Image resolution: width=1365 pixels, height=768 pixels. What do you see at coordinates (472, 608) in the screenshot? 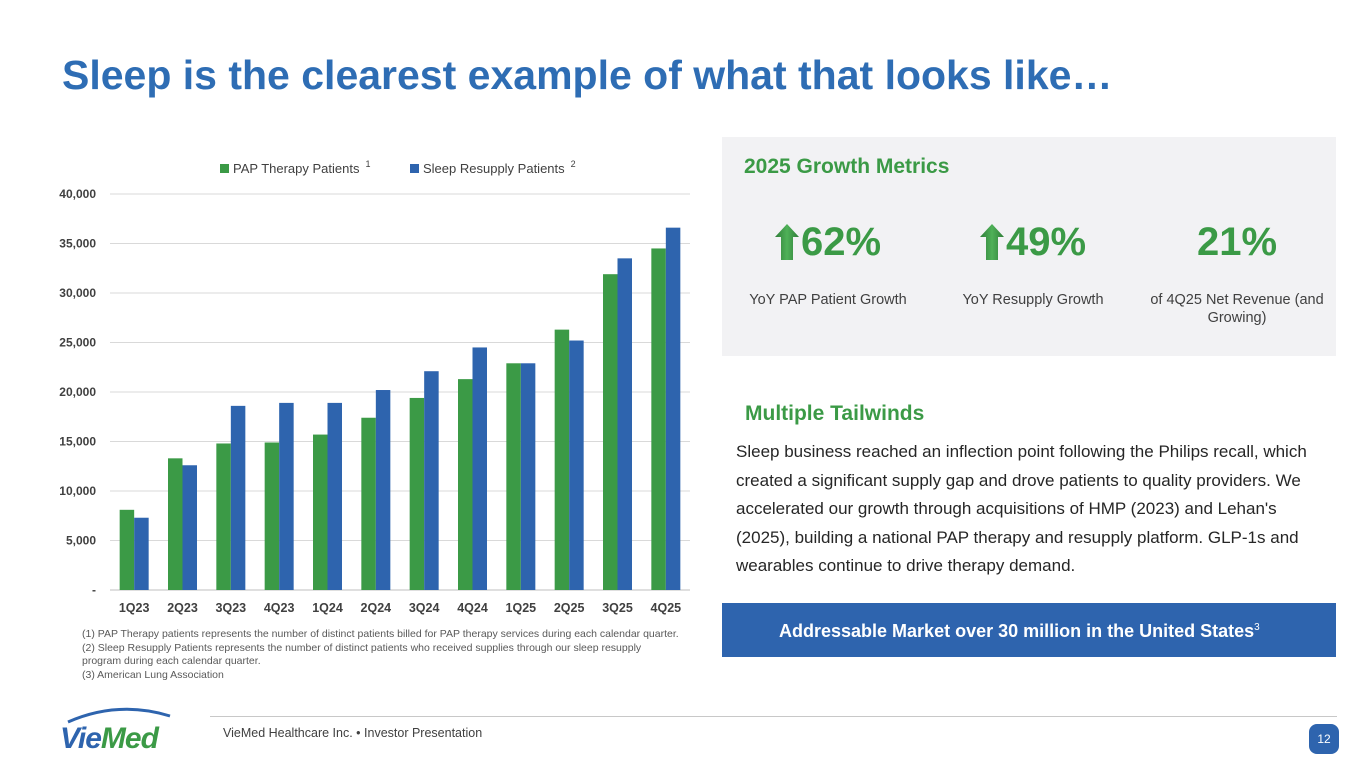
I see `x-tick-label: 4Q24` at bounding box center [472, 608].